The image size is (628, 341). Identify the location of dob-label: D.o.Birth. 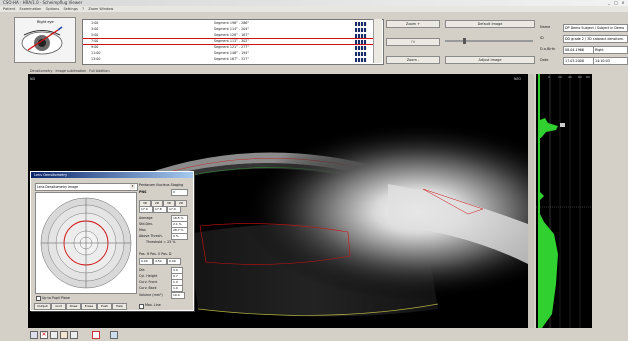
(548, 49).